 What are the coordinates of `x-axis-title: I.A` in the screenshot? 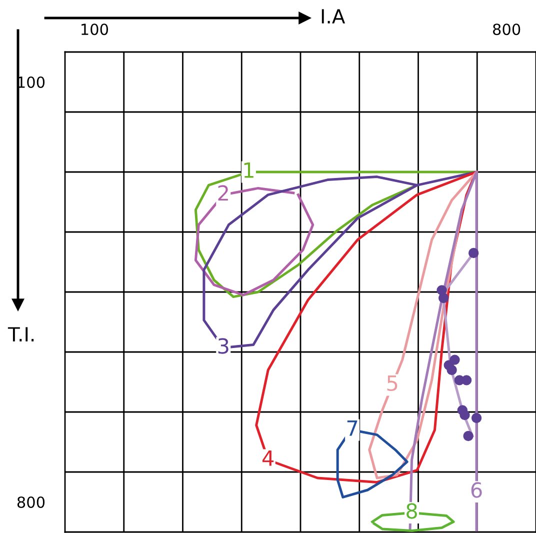 It's located at (334, 16).